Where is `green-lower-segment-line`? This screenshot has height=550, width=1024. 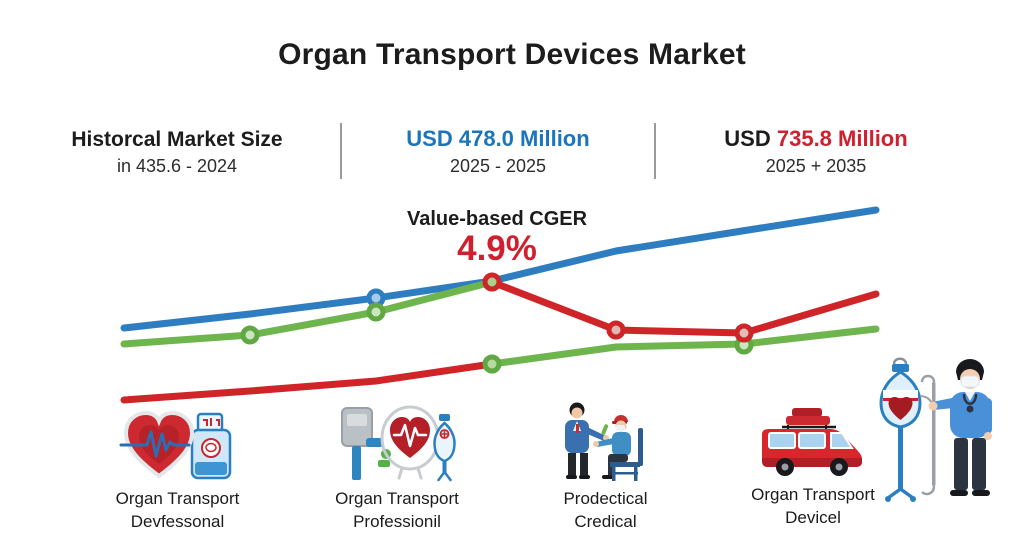
green-lower-segment-line is located at coordinates (684, 346).